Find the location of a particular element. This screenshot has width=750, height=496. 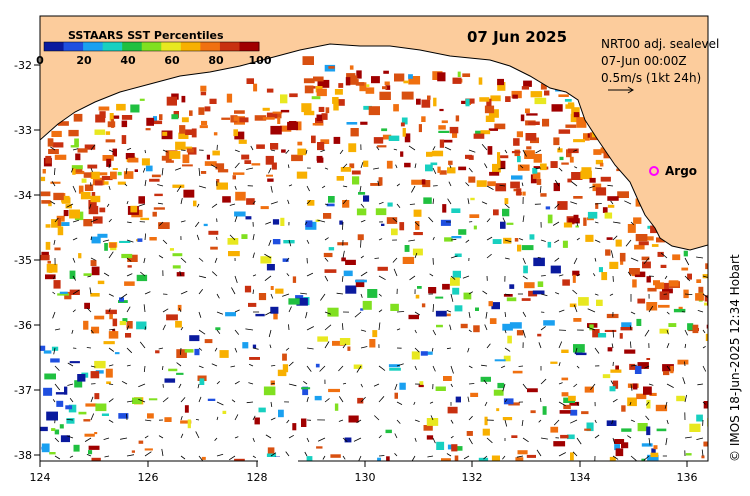

scale-arrow-icon is located at coordinates (621, 90).